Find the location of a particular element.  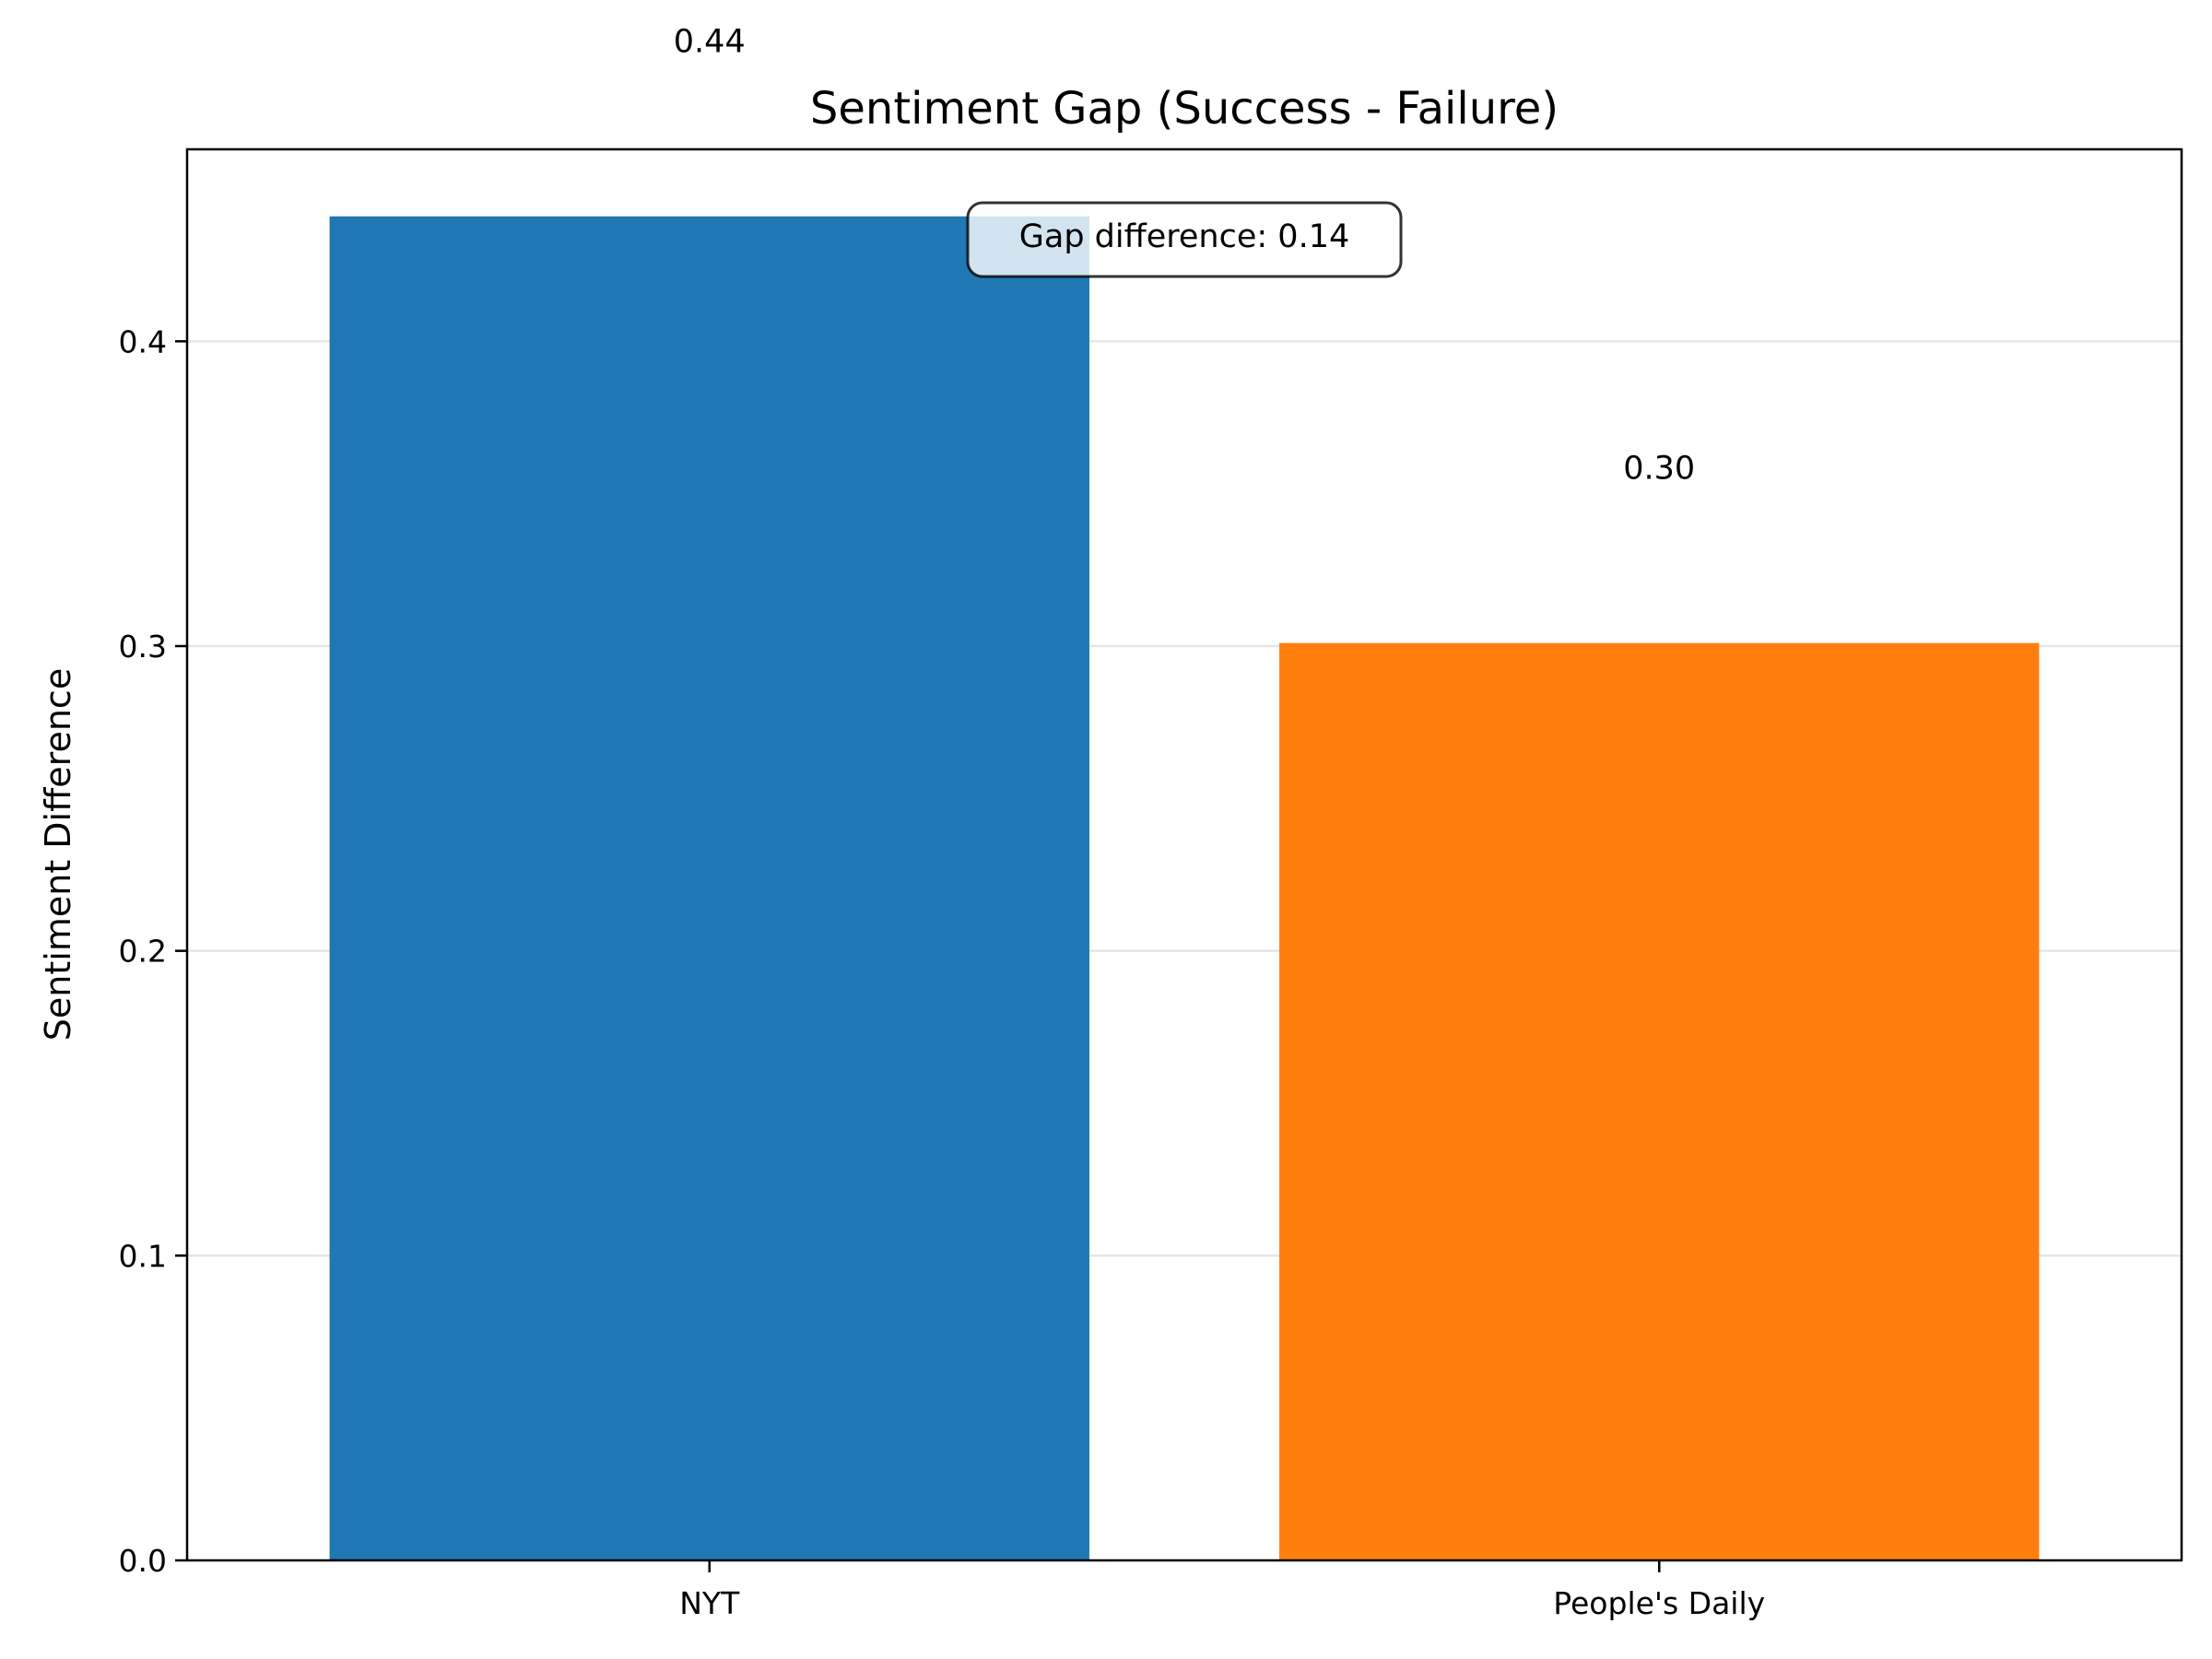

bar-value-label: 0.44 is located at coordinates (710, 42).